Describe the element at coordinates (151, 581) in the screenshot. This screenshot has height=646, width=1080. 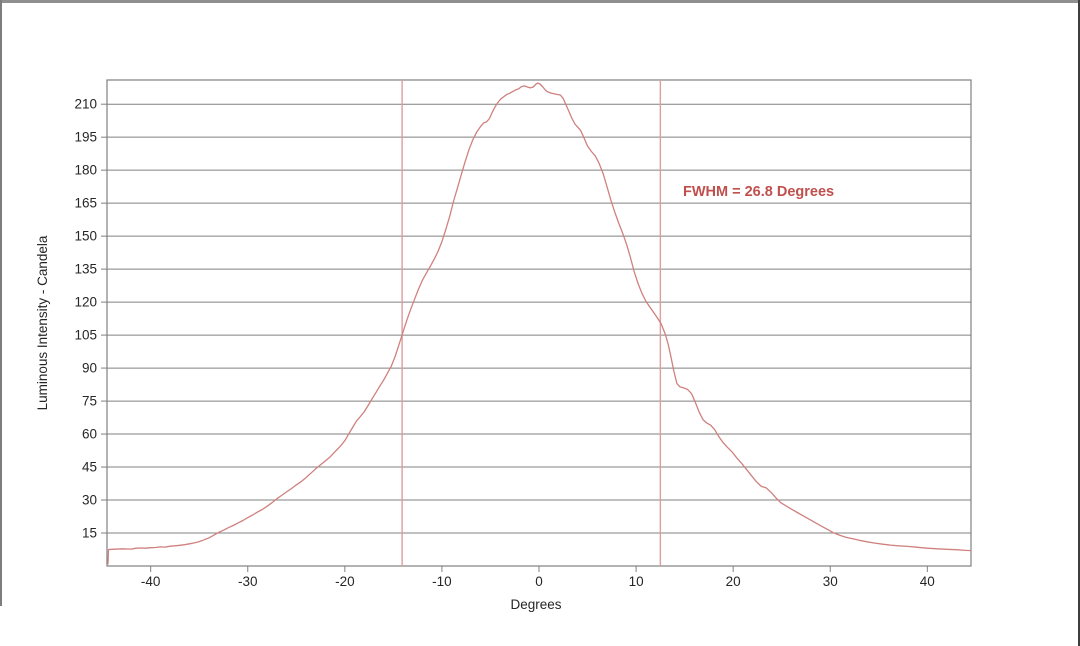
I see `x-tick-label: -40` at that location.